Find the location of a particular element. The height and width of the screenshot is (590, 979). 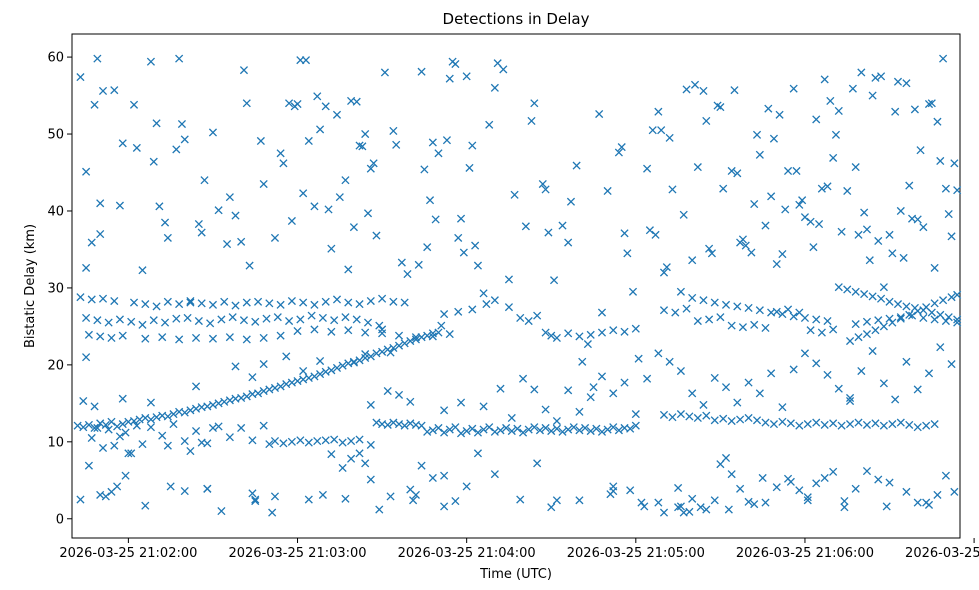

x-tick-label: 2026-03-25 21:03:00 is located at coordinates (297, 553).